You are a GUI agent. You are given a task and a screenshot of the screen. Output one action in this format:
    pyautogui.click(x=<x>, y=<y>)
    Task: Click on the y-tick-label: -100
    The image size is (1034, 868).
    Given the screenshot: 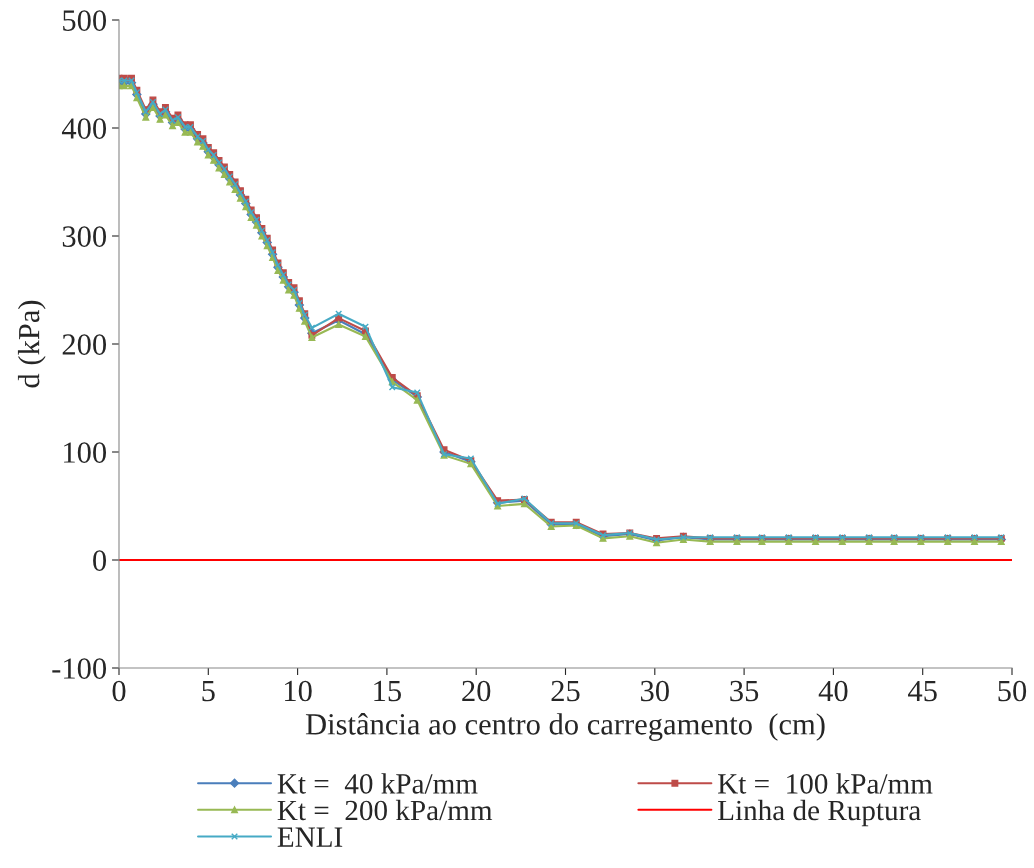 What is the action you would take?
    pyautogui.click(x=79, y=668)
    